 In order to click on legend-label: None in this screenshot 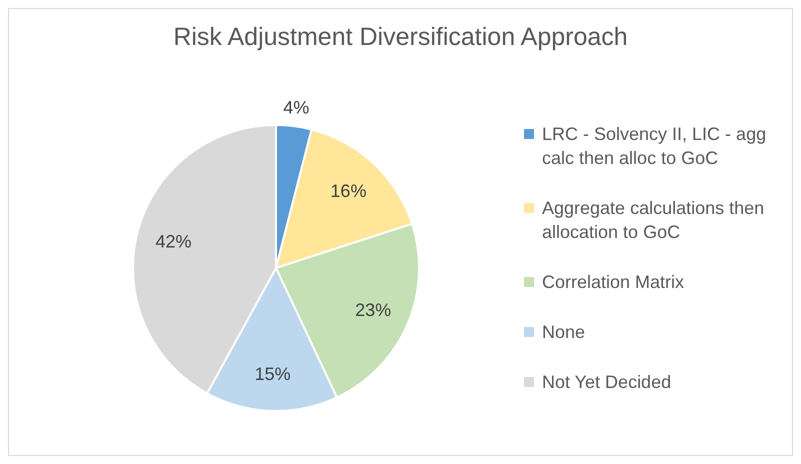, I will do `click(564, 332)`.